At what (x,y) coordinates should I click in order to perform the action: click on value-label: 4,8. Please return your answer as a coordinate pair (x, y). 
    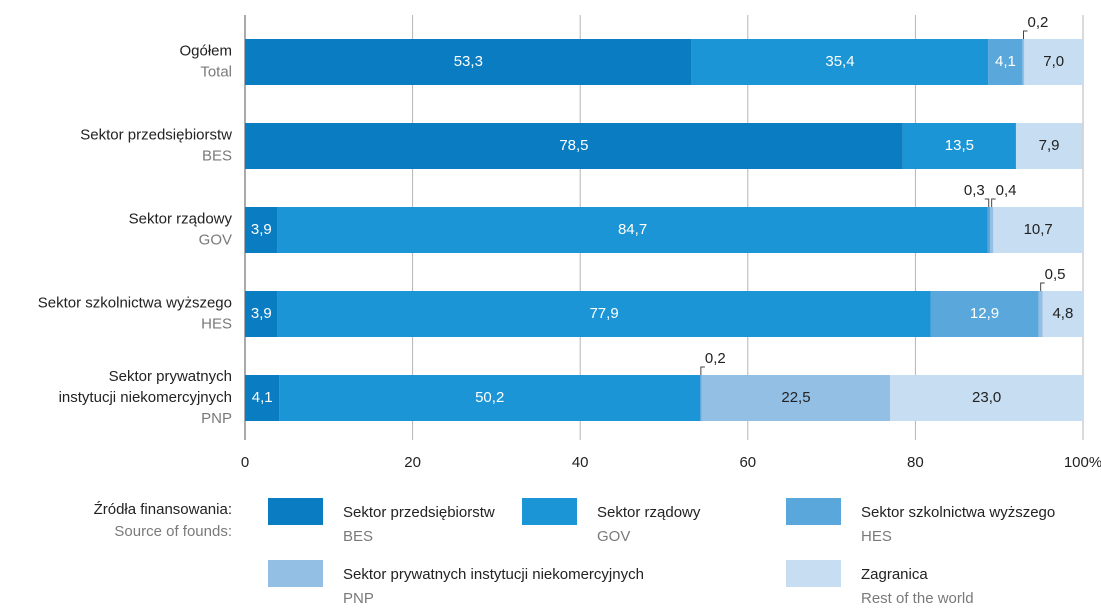
    Looking at the image, I should click on (1062, 313).